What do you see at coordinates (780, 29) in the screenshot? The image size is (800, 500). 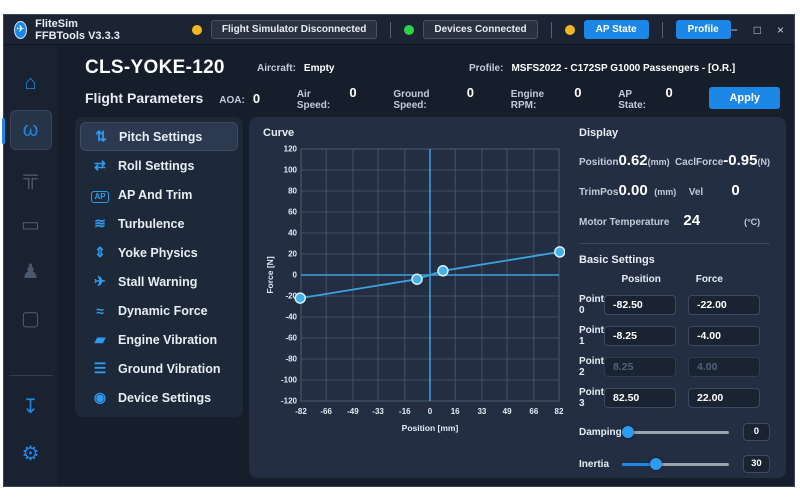 I see `close-button: ×` at bounding box center [780, 29].